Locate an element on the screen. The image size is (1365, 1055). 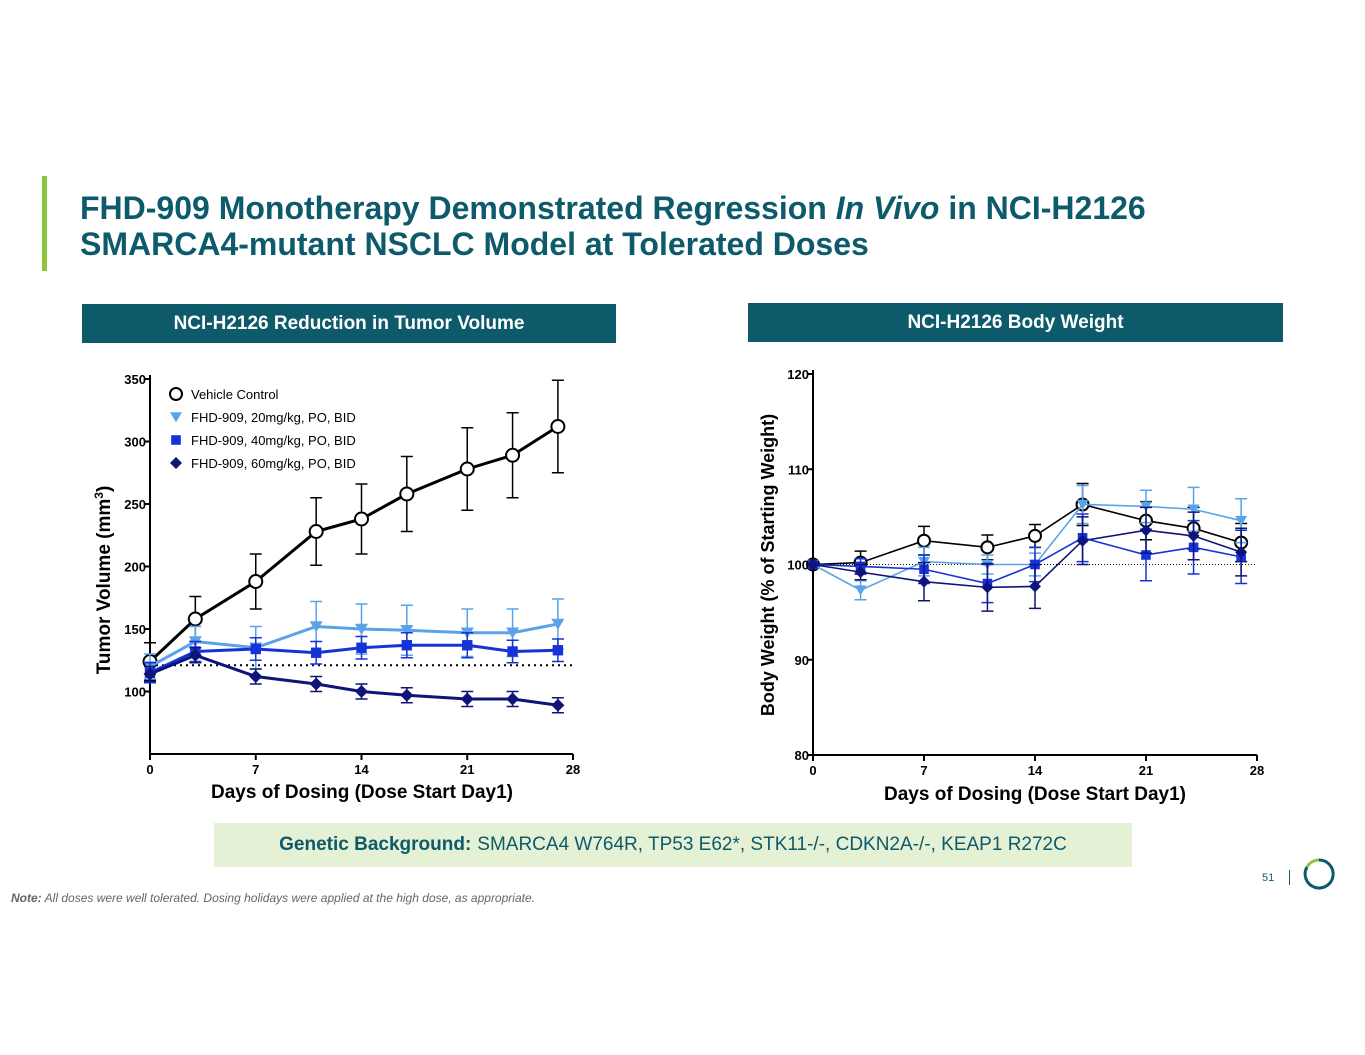
bw-y-tick-label: 100 is located at coordinates (798, 565).